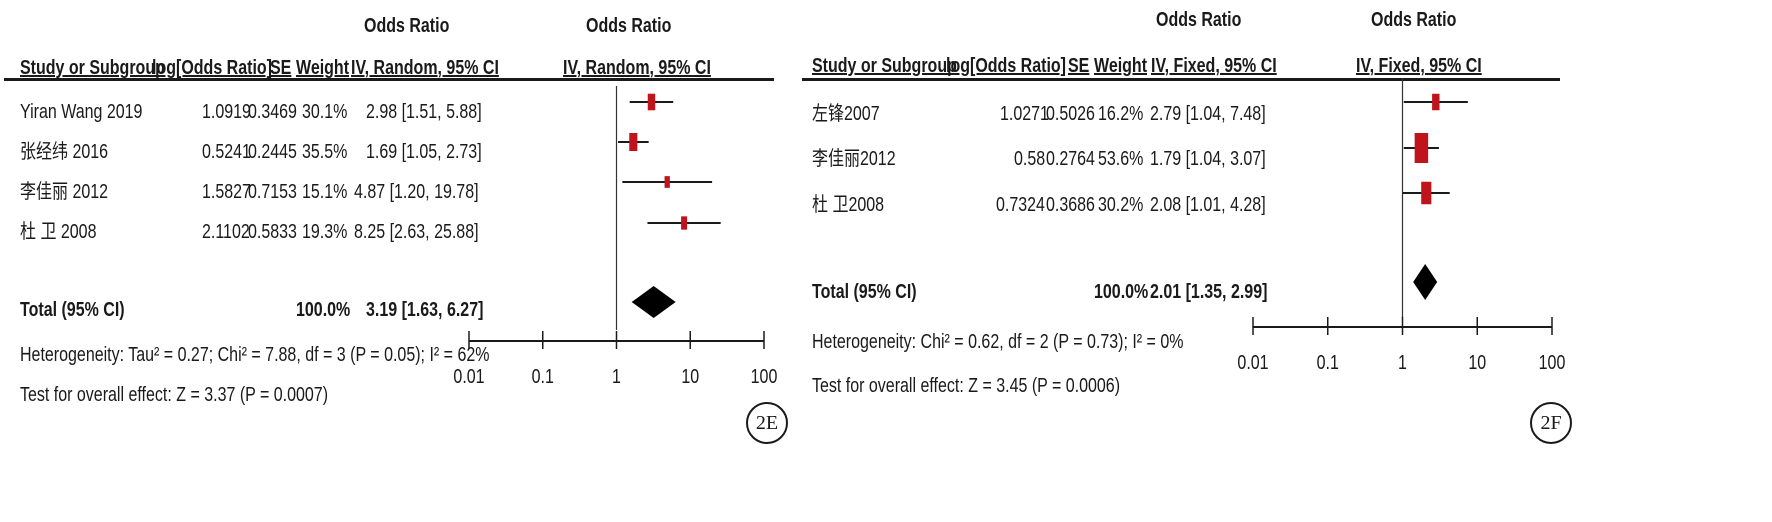 The width and height of the screenshot is (1772, 522). I want to click on study-se: 0.2764, so click(1070, 159).